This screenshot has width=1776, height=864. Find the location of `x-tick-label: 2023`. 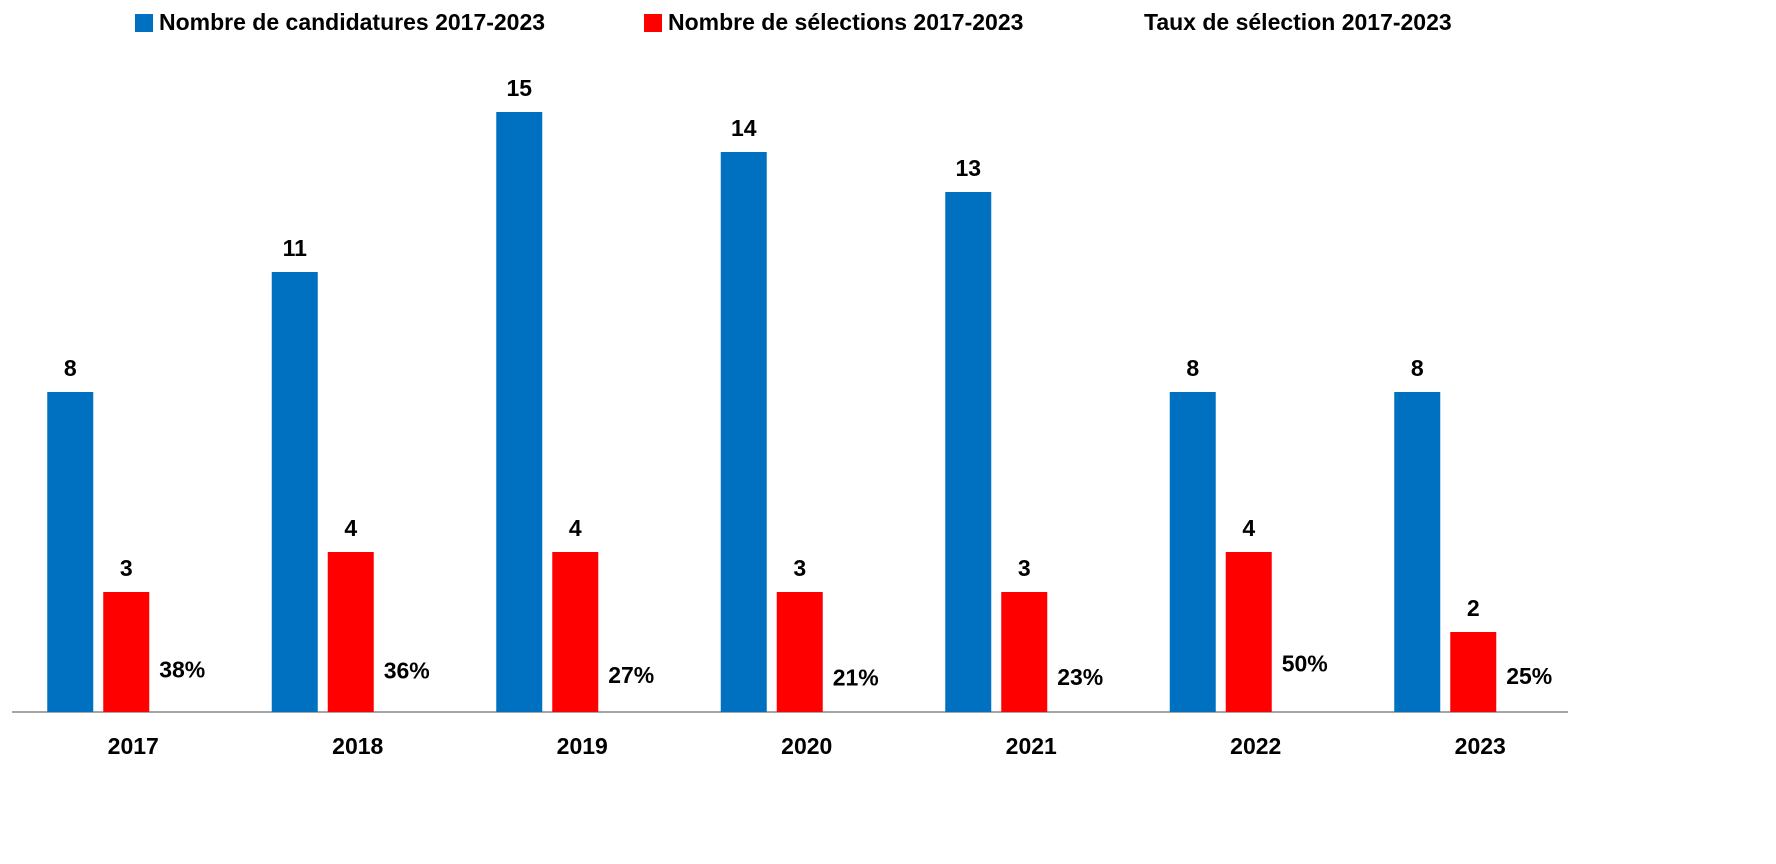

x-tick-label: 2023 is located at coordinates (1480, 746).